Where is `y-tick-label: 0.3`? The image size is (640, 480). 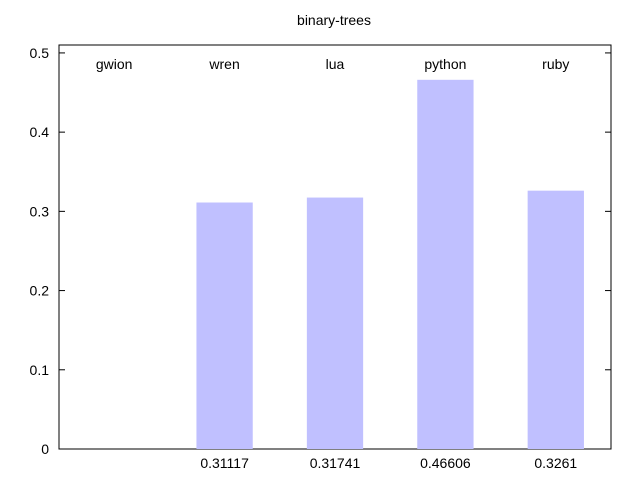
y-tick-label: 0.3 is located at coordinates (40, 211).